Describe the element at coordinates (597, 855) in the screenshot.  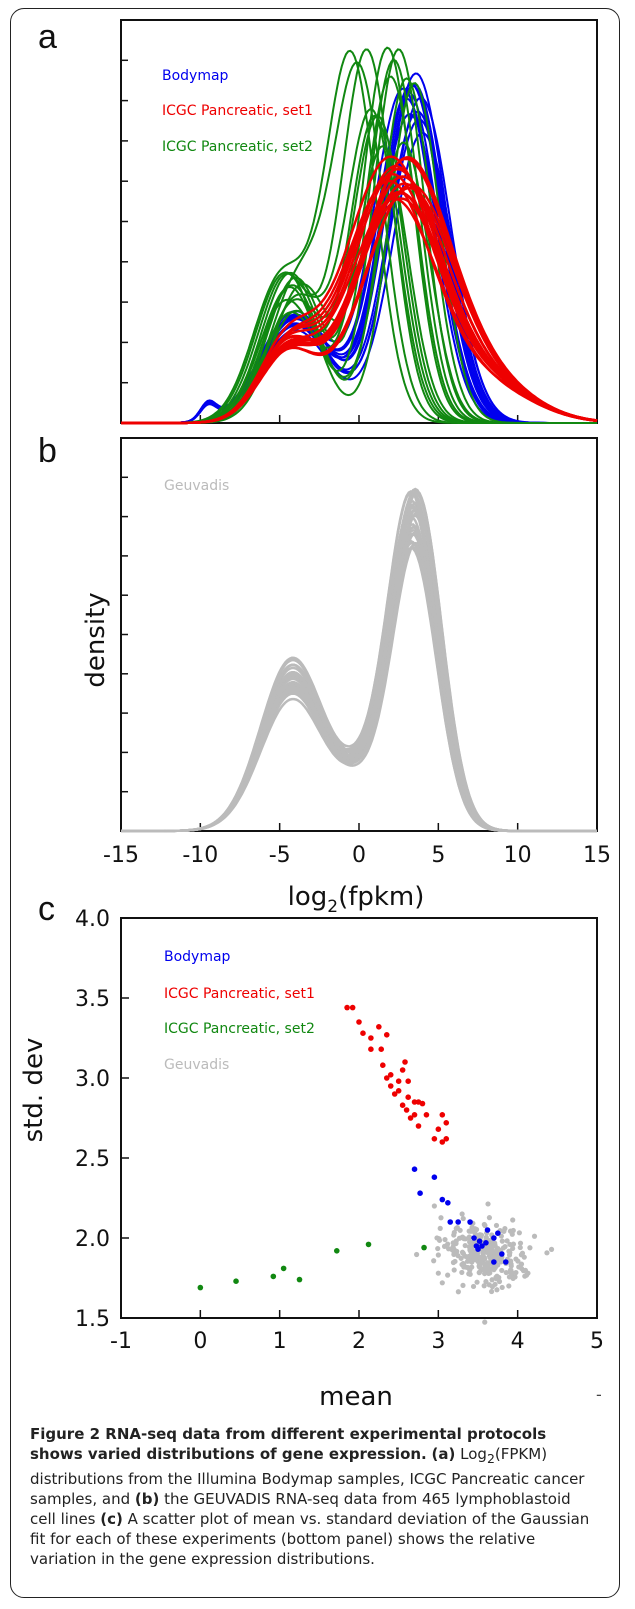
I see `x-tick-label: 15` at that location.